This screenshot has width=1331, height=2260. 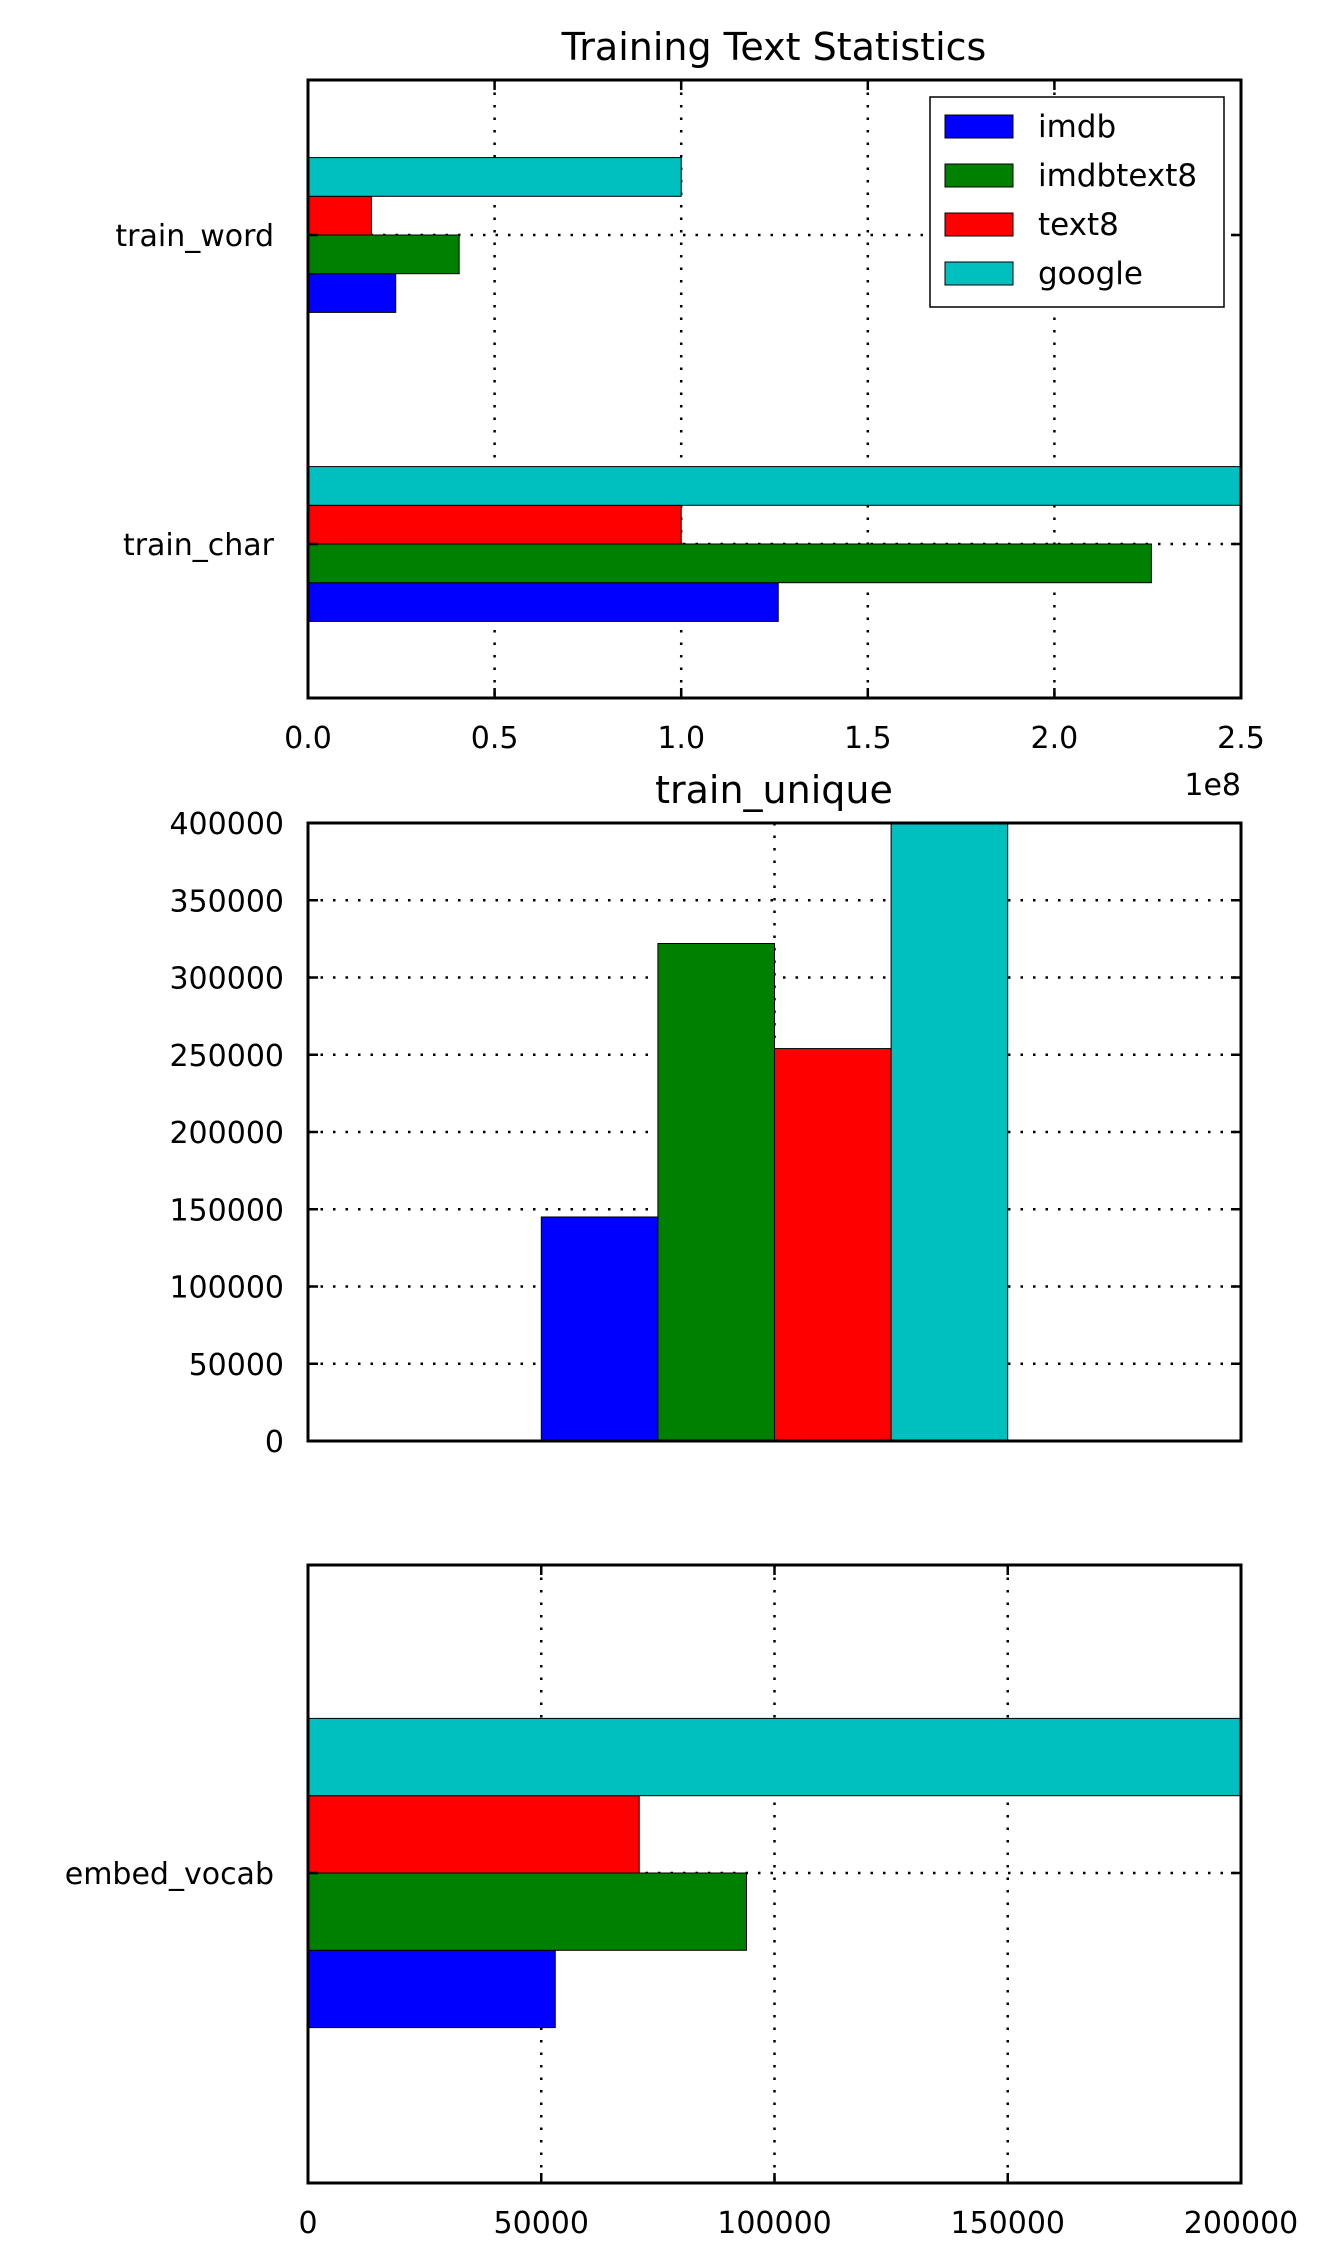 What do you see at coordinates (949, 1132) in the screenshot?
I see `bar-train-unique-google` at bounding box center [949, 1132].